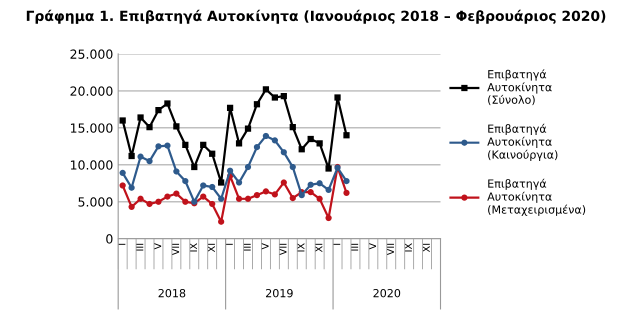  What do you see at coordinates (91, 91) in the screenshot?
I see `y-tick-label: 20.000` at bounding box center [91, 91].